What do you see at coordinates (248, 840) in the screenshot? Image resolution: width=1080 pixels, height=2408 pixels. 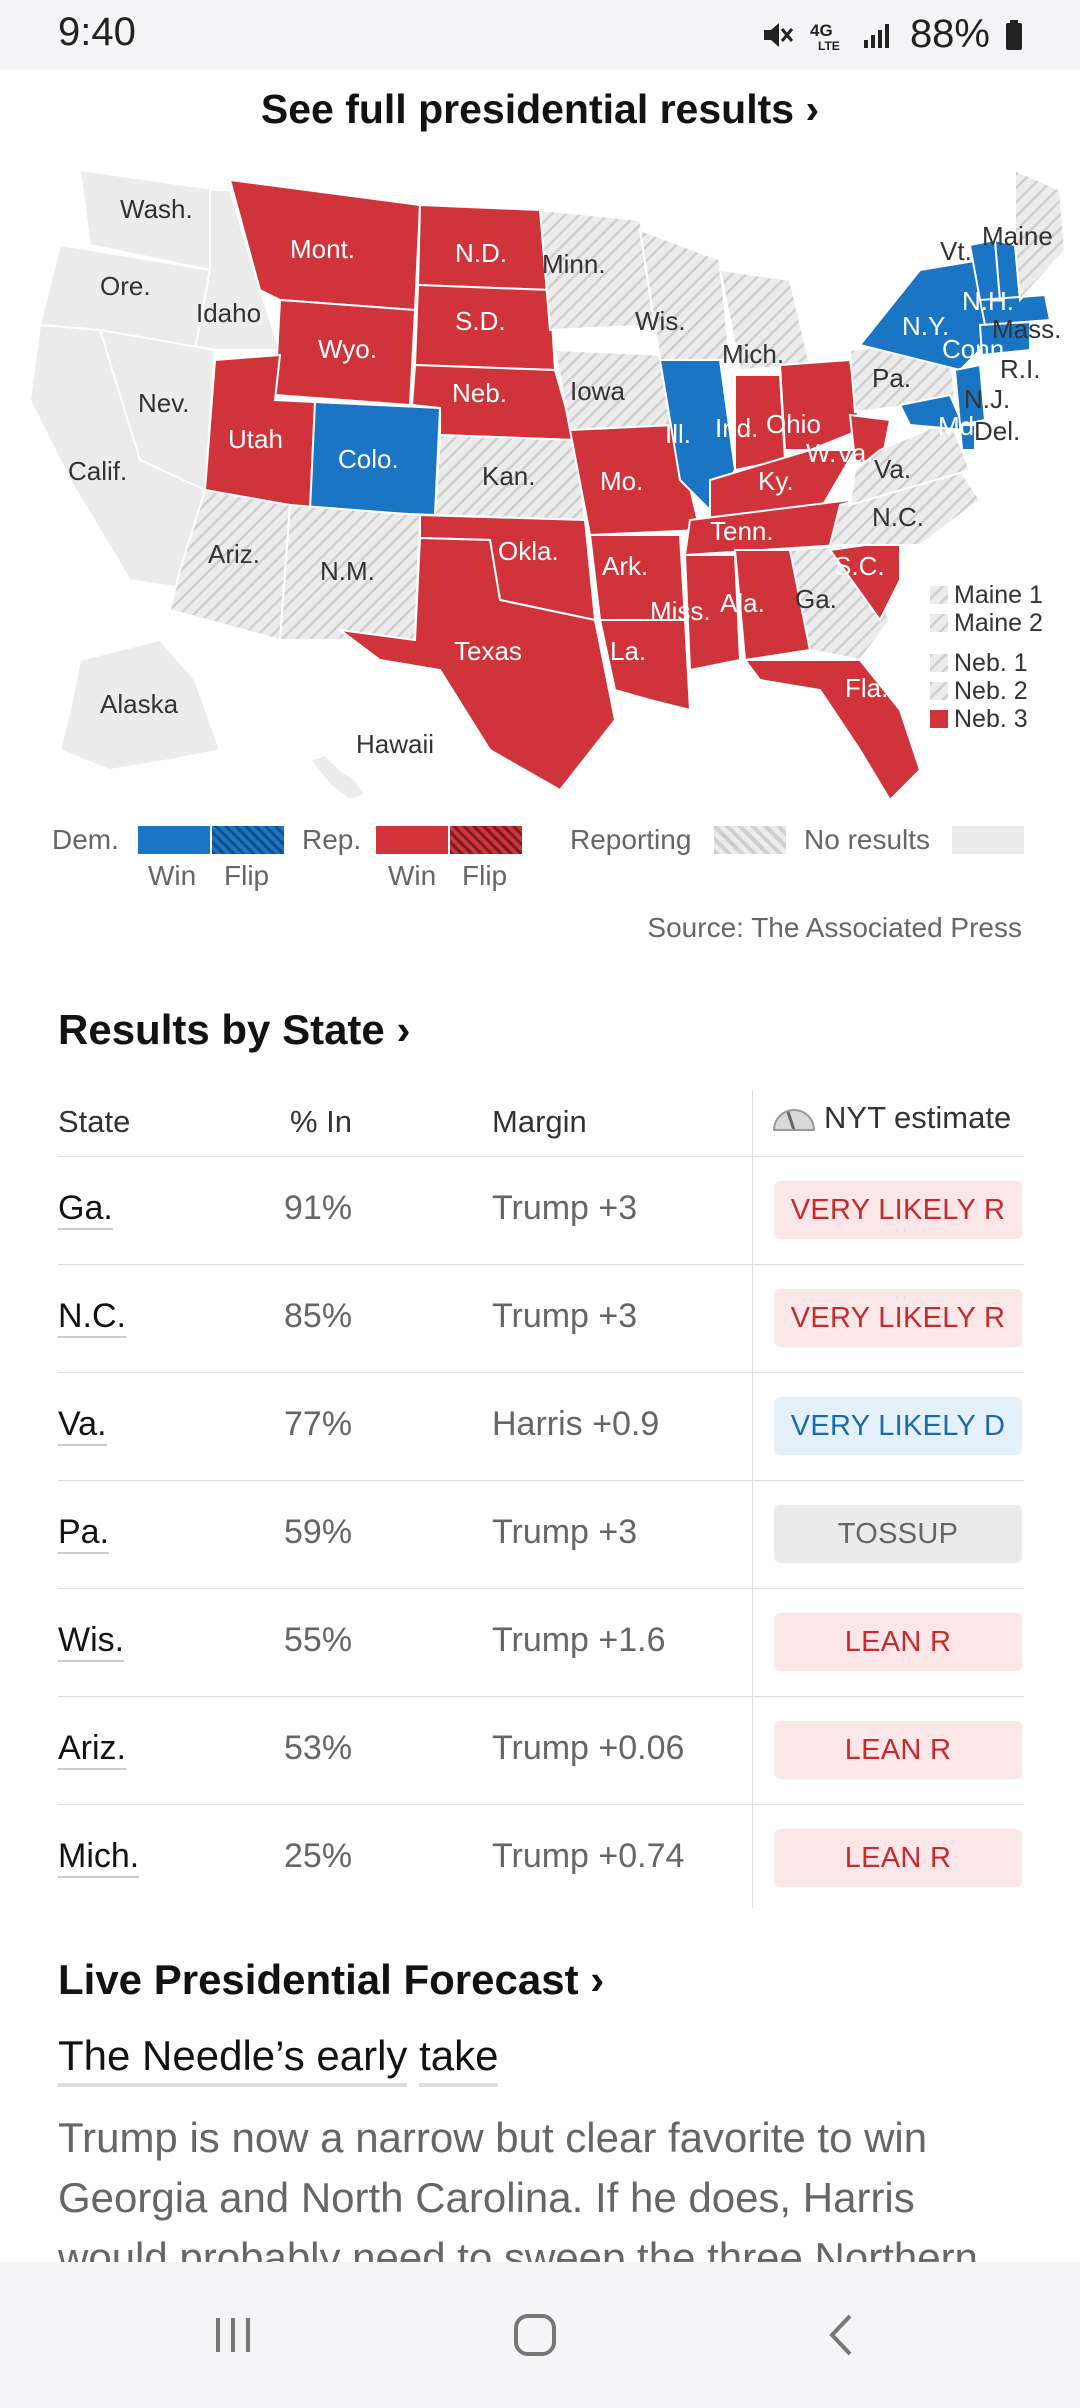 I see `legend-dem-flip-swatch` at bounding box center [248, 840].